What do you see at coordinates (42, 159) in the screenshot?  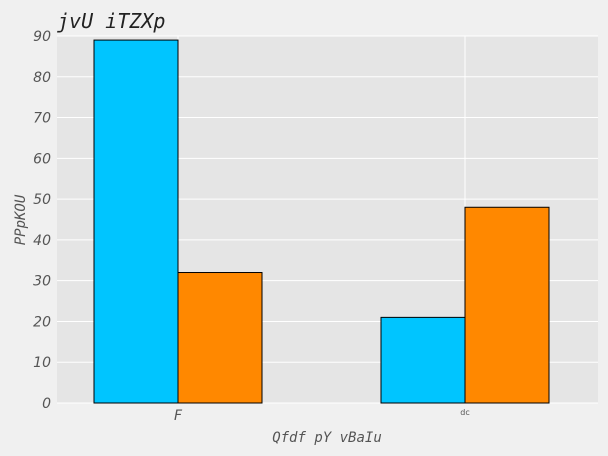 I see `y-tick-label: 60` at bounding box center [42, 159].